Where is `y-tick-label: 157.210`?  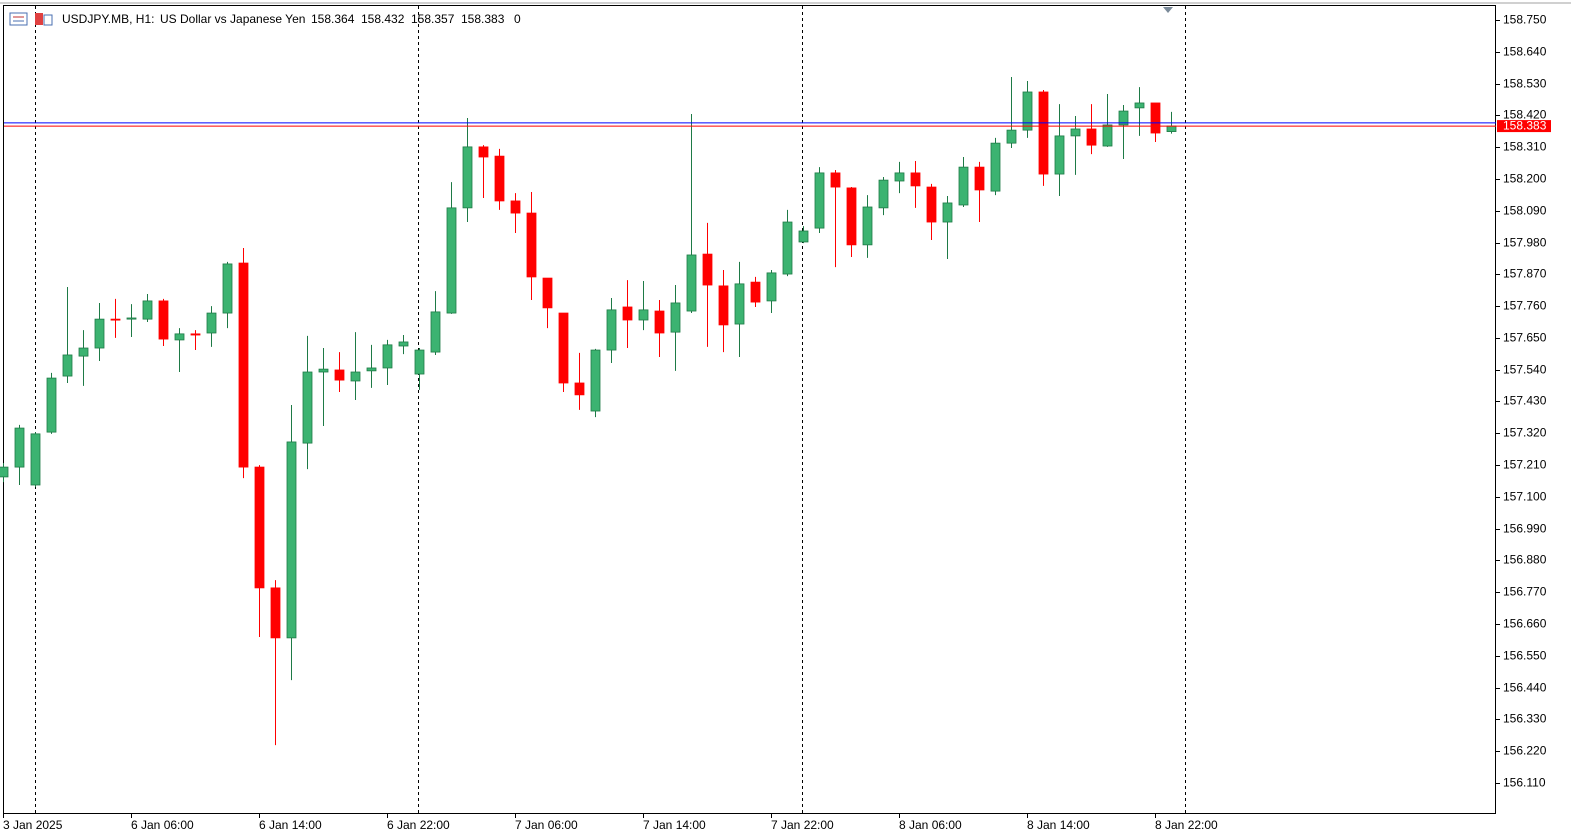
y-tick-label: 157.210 is located at coordinates (1525, 465).